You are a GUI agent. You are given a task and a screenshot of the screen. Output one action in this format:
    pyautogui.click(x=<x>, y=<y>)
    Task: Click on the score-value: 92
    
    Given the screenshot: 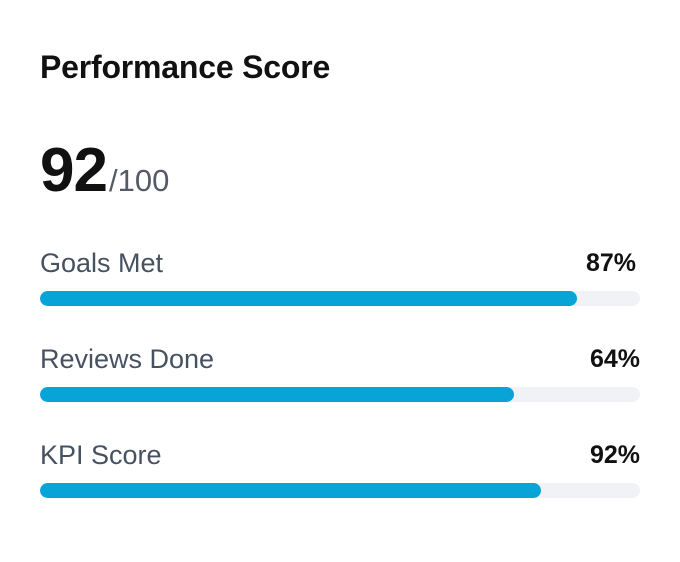 What is the action you would take?
    pyautogui.click(x=74, y=170)
    